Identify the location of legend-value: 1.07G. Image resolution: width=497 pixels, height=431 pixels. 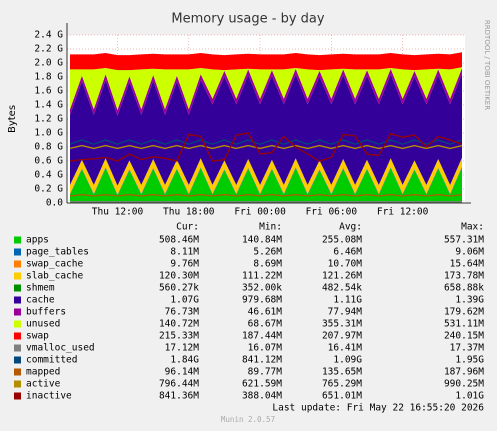
(184, 300).